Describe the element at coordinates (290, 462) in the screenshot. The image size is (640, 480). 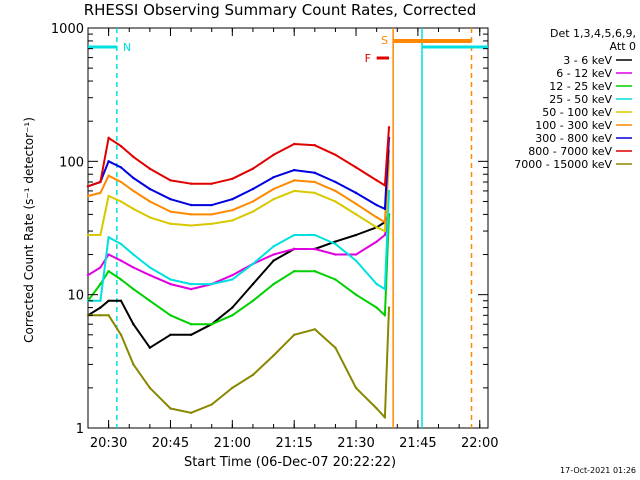
I see `x-axis-label: Start Time (06-Dec-07 20:22:22)` at that location.